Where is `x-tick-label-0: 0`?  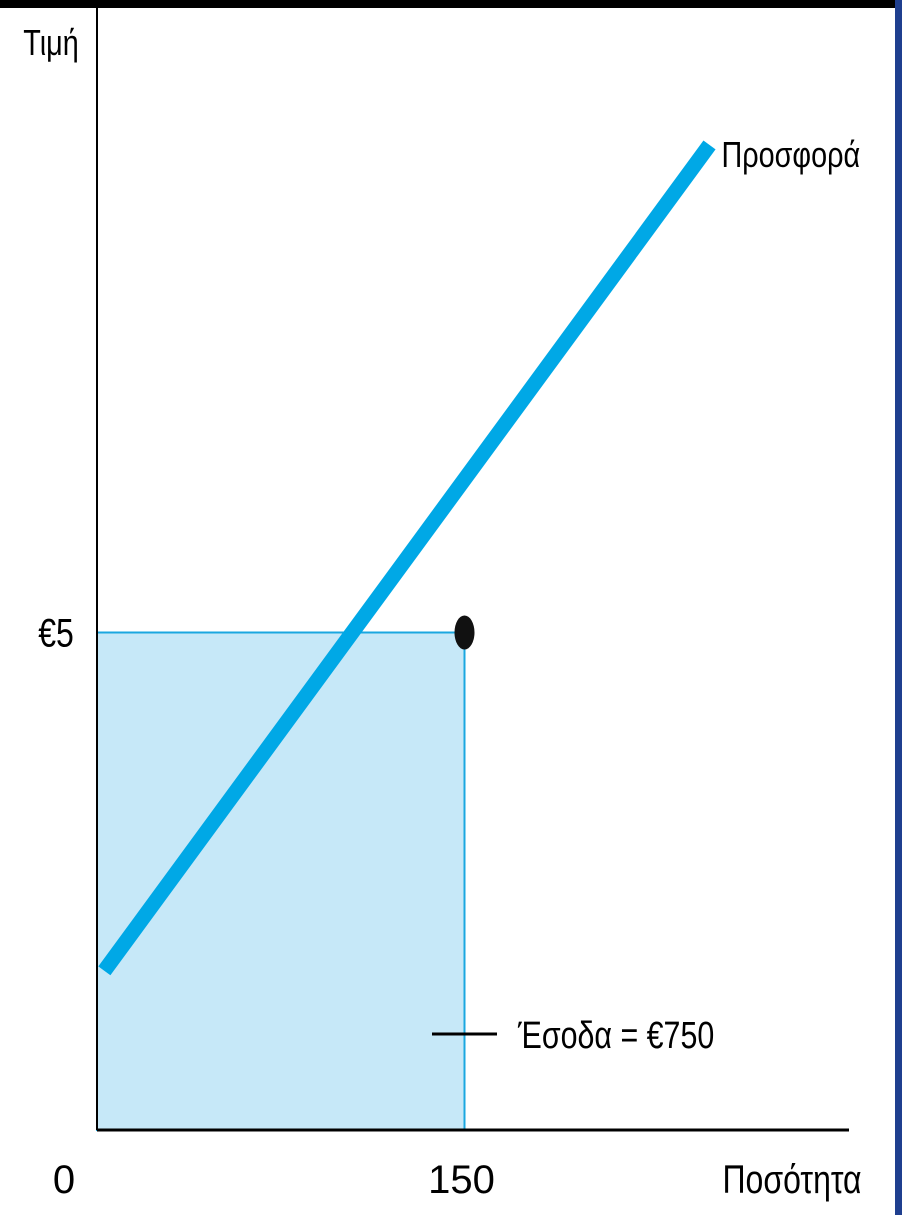
x-tick-label-0: 0 is located at coordinates (64, 1180).